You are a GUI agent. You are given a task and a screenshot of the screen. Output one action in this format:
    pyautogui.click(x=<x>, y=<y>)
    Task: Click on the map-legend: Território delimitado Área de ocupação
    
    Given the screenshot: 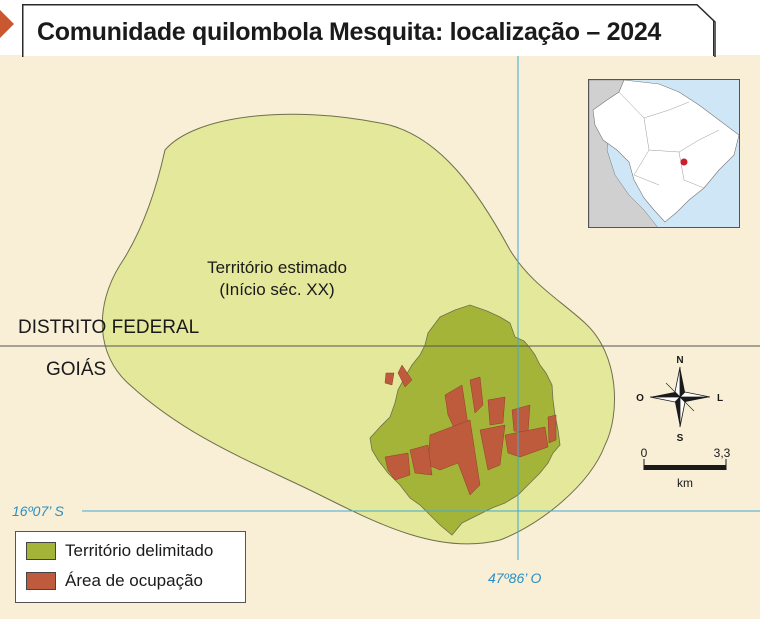 What is the action you would take?
    pyautogui.click(x=130, y=567)
    